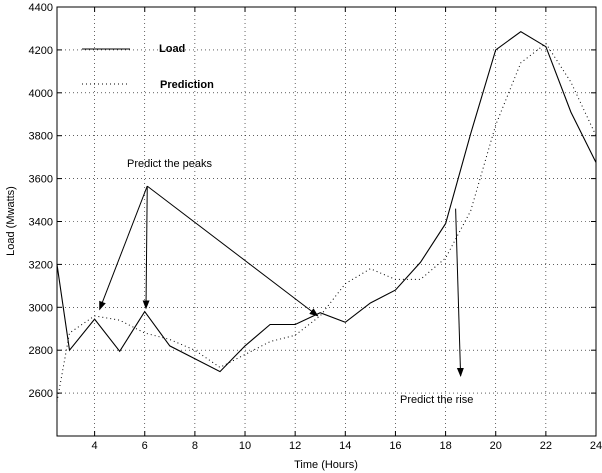 This screenshot has width=602, height=473. What do you see at coordinates (145, 446) in the screenshot?
I see `x-tick-label: 6` at bounding box center [145, 446].